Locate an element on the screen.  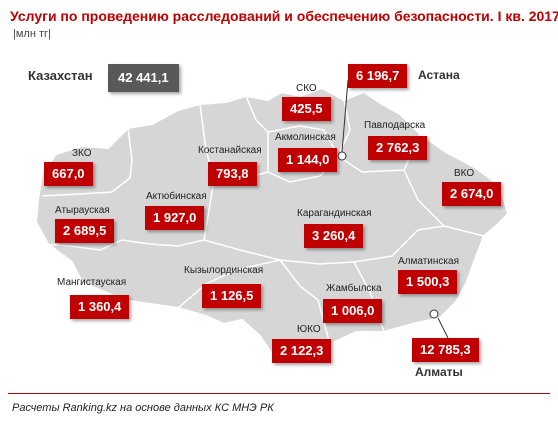
region-sko: СКО is located at coordinates (306, 88).